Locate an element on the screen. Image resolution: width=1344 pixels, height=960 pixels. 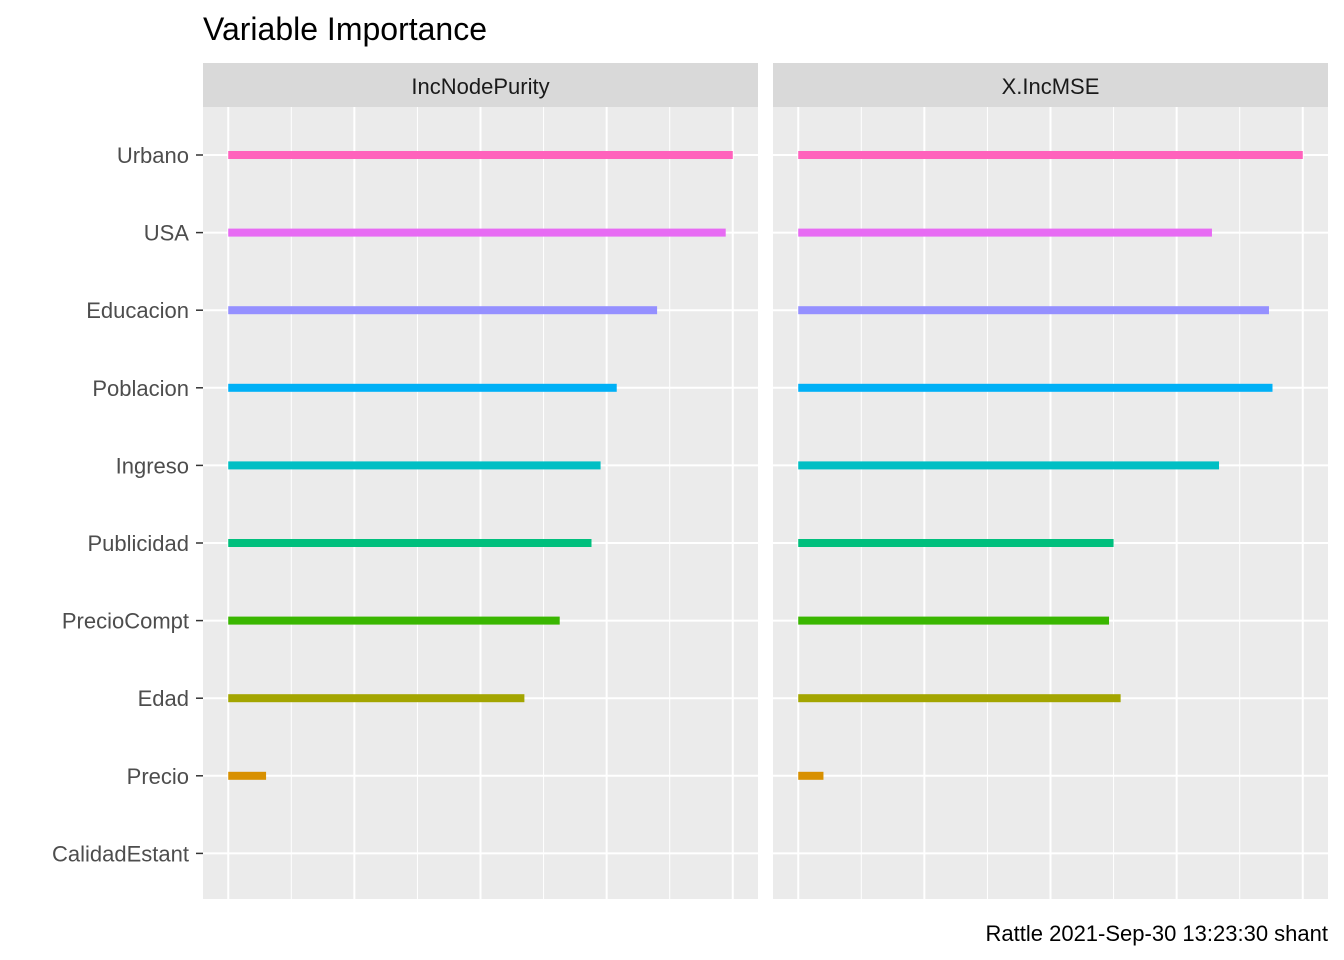
facet-strip-label: X.IncMSE is located at coordinates (1051, 86).